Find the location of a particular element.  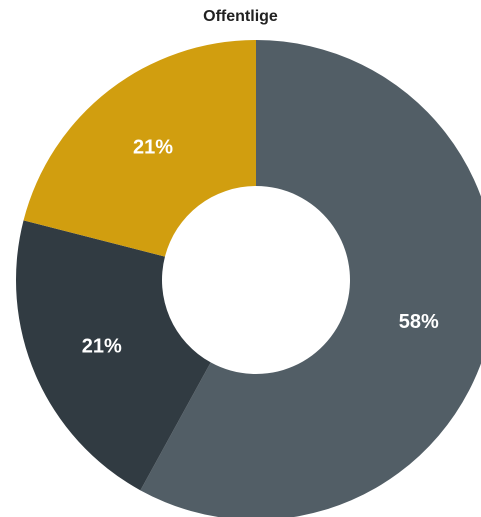

slice-label-0: 58% is located at coordinates (419, 322).